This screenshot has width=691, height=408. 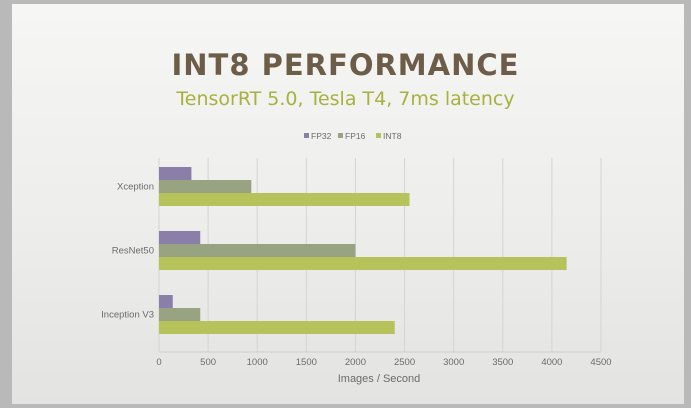 I want to click on x-tick-label: 2000, so click(x=355, y=362).